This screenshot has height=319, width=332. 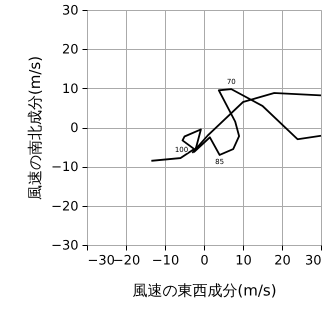 What do you see at coordinates (35, 128) in the screenshot?
I see `y-axis-title: 風速の南北成分(m/s)` at bounding box center [35, 128].